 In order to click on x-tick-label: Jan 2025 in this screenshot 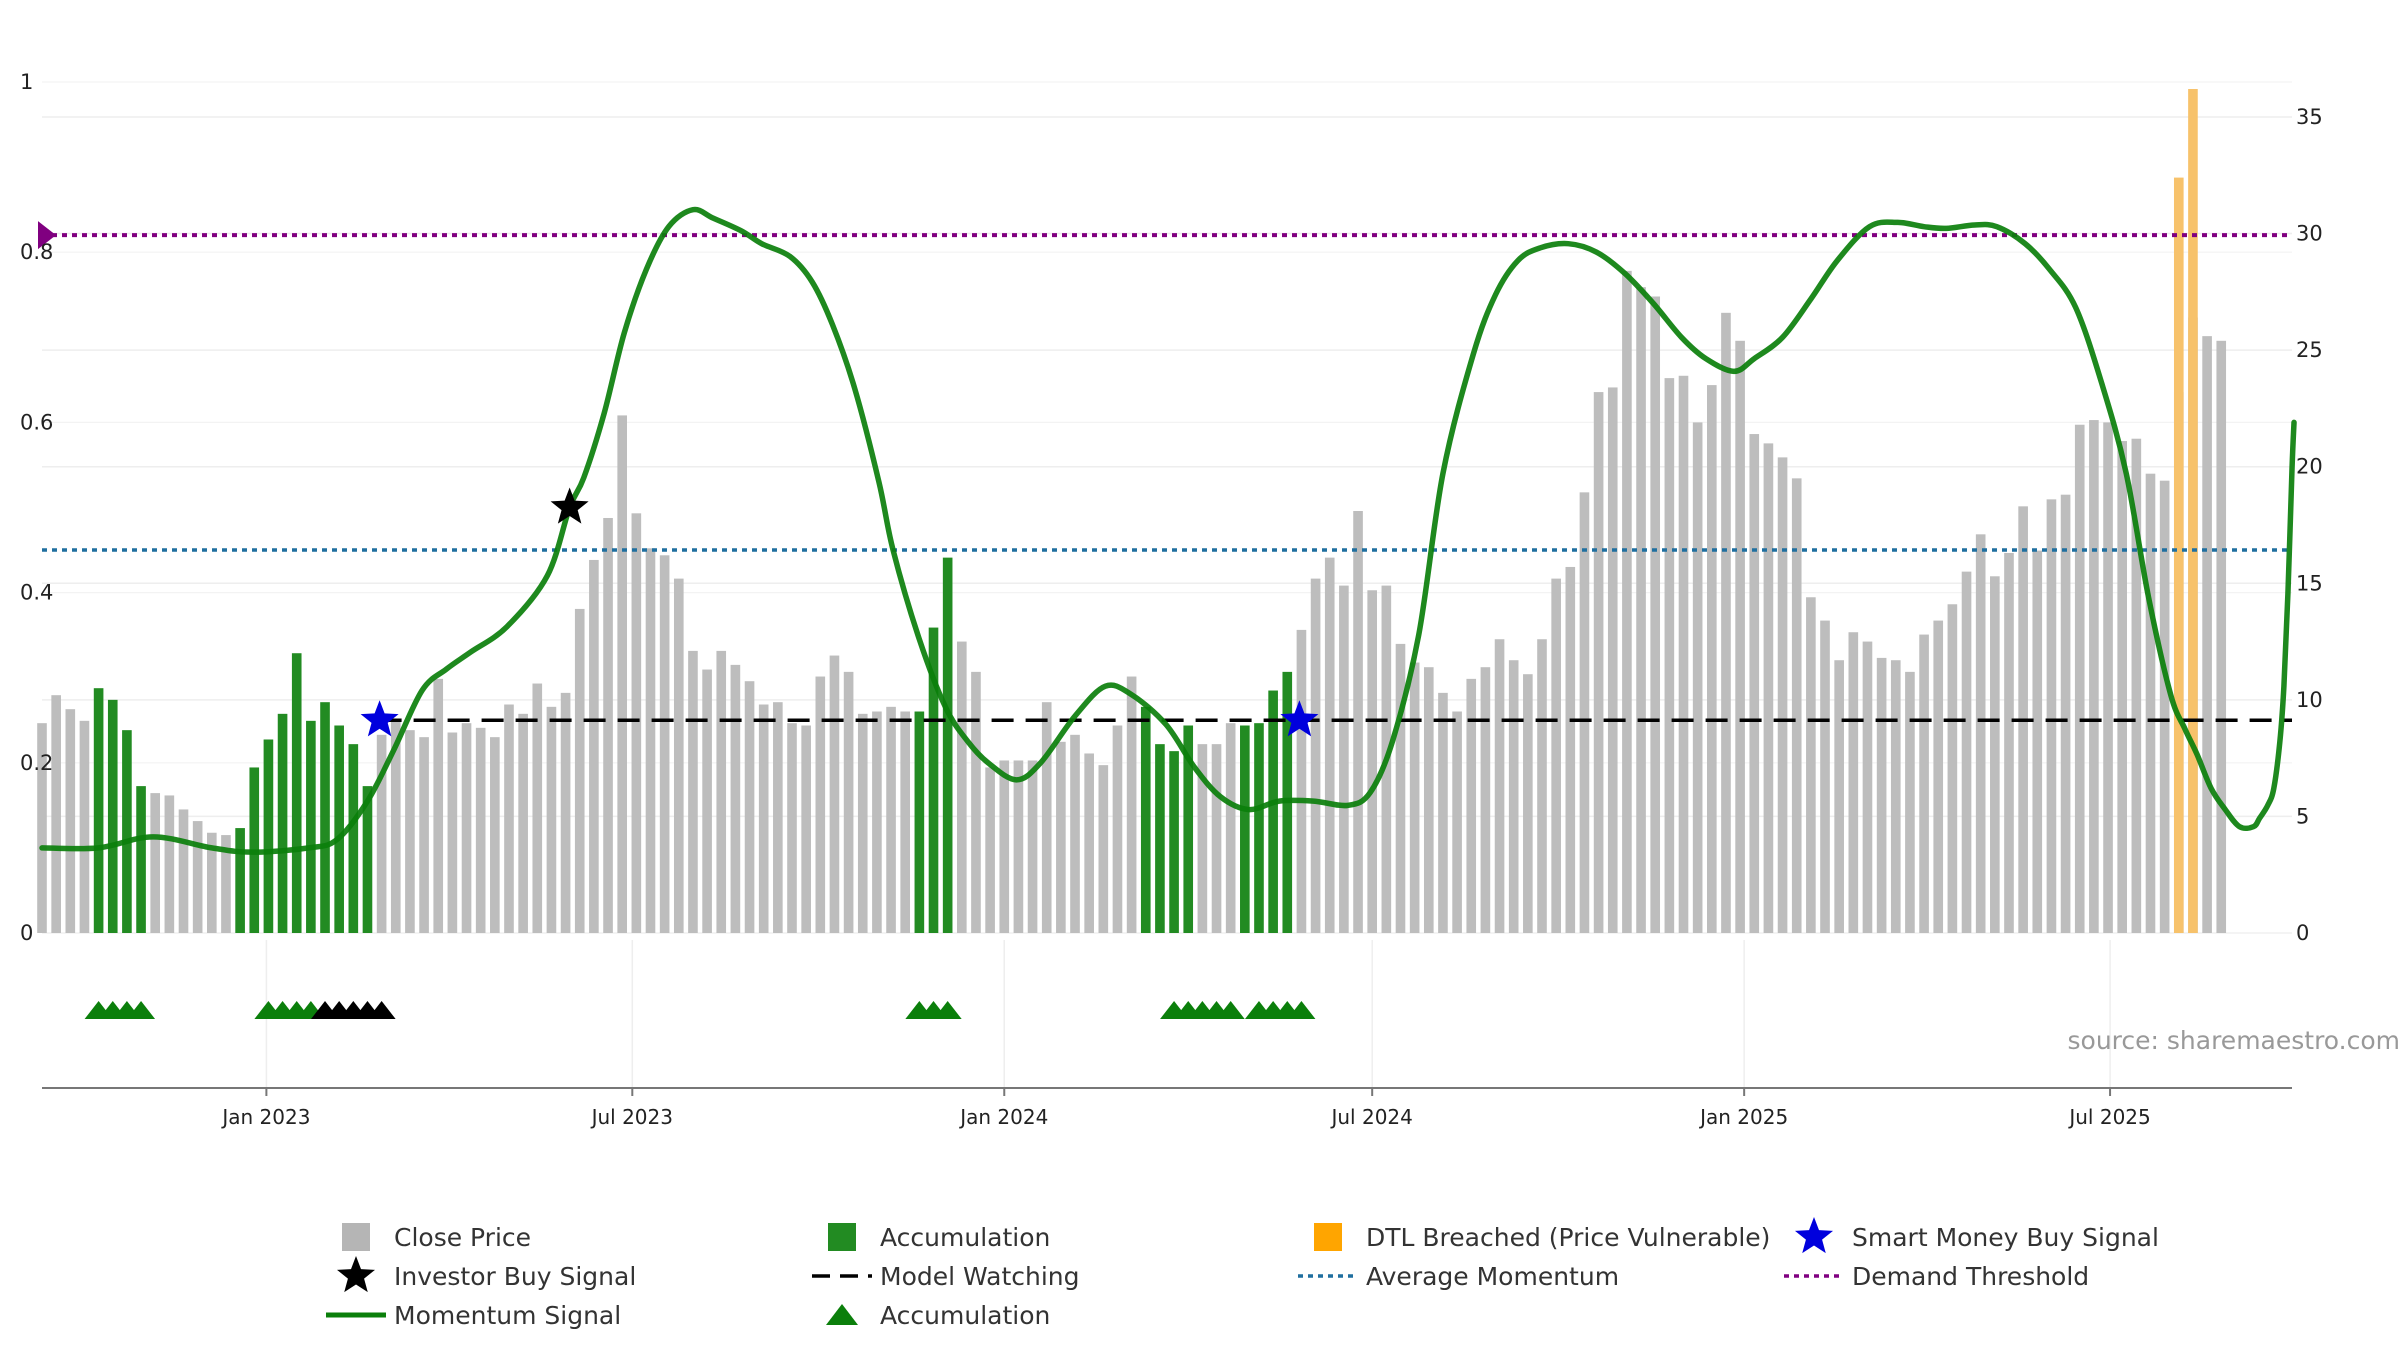, I will do `click(1743, 1117)`.